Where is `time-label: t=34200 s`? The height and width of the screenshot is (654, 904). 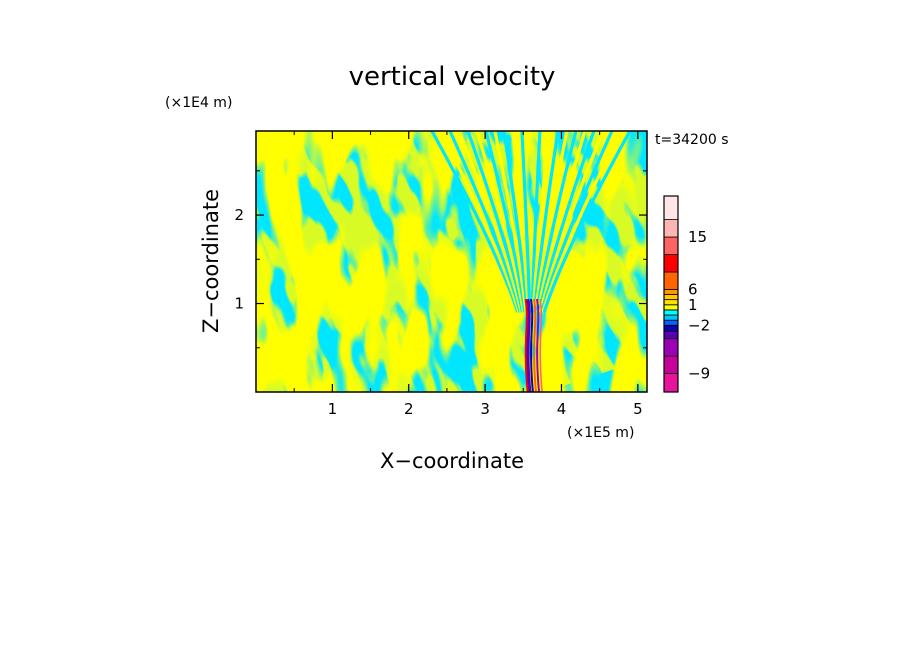
time-label: t=34200 s is located at coordinates (692, 140).